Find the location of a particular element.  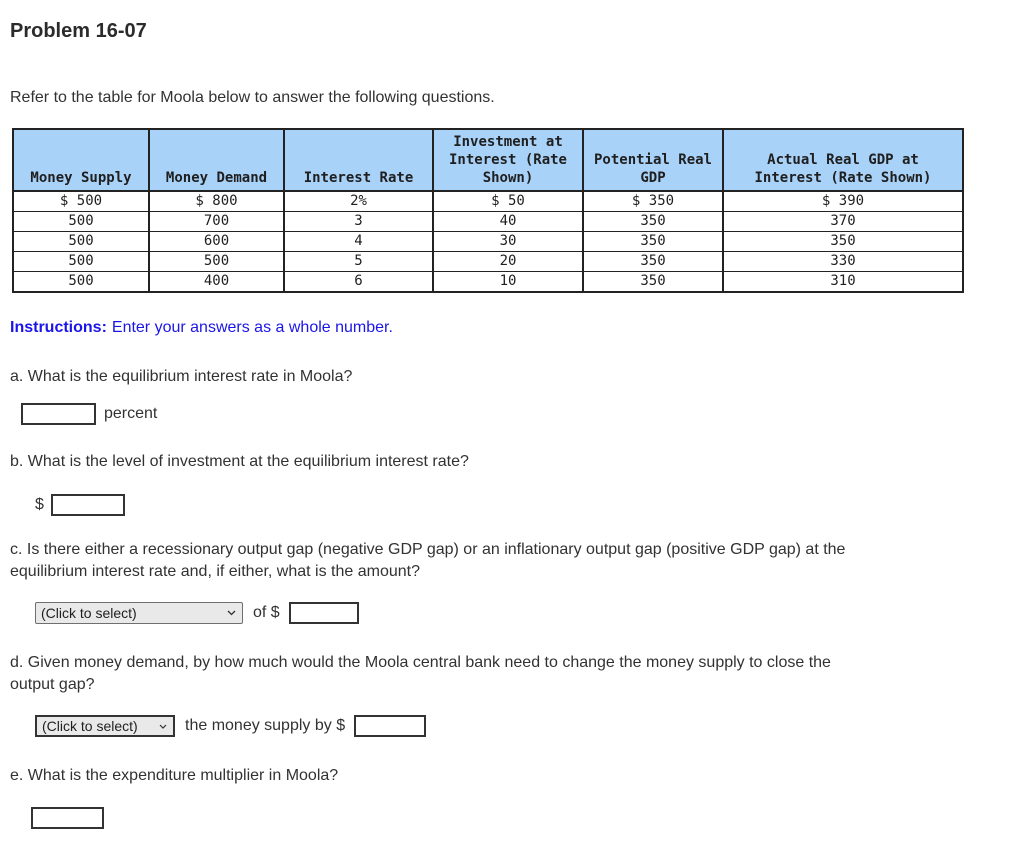

col-header-interest-rate: Interest Rate is located at coordinates (358, 160).